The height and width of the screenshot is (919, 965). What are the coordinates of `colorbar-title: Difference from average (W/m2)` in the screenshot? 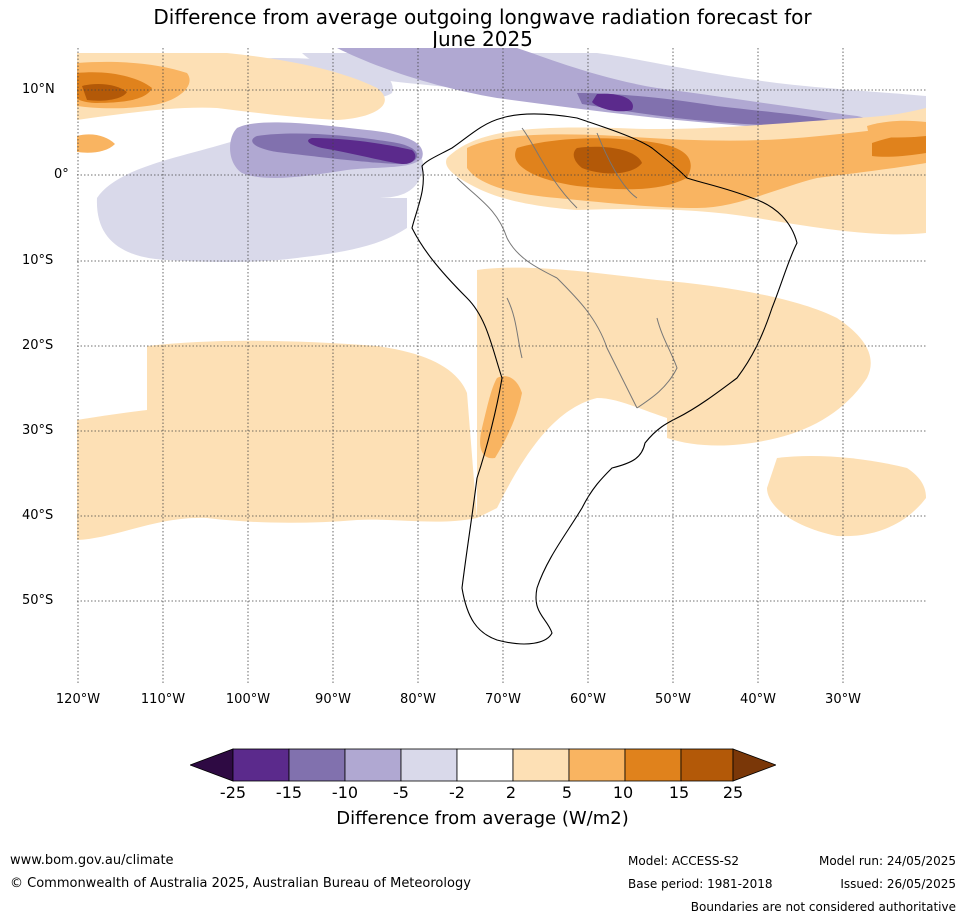 It's located at (482, 818).